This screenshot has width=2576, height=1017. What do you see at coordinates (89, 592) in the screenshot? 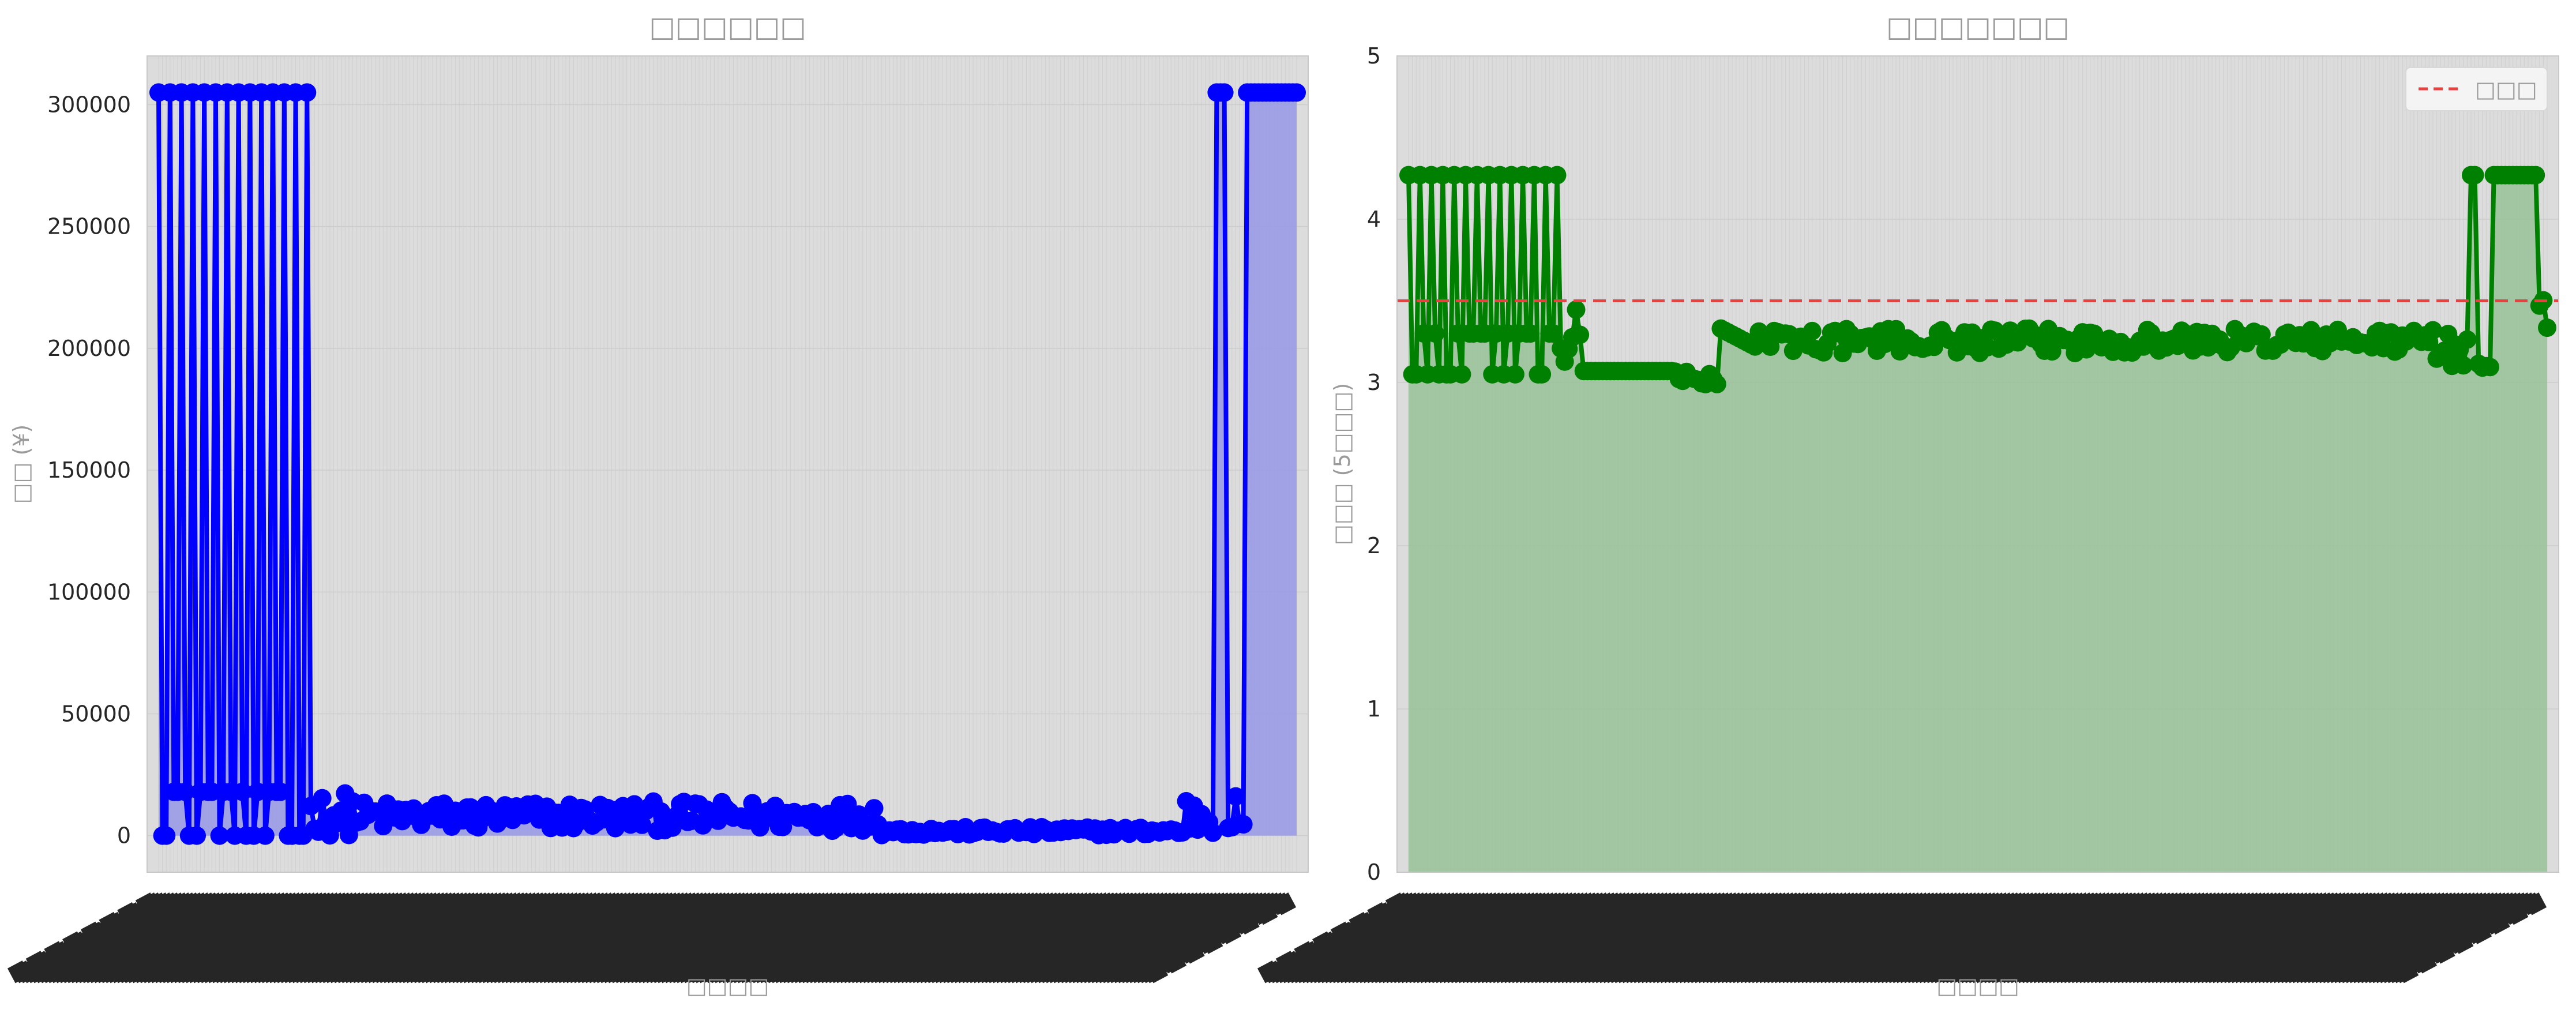
I see `y-tick-label: 100000` at bounding box center [89, 592].